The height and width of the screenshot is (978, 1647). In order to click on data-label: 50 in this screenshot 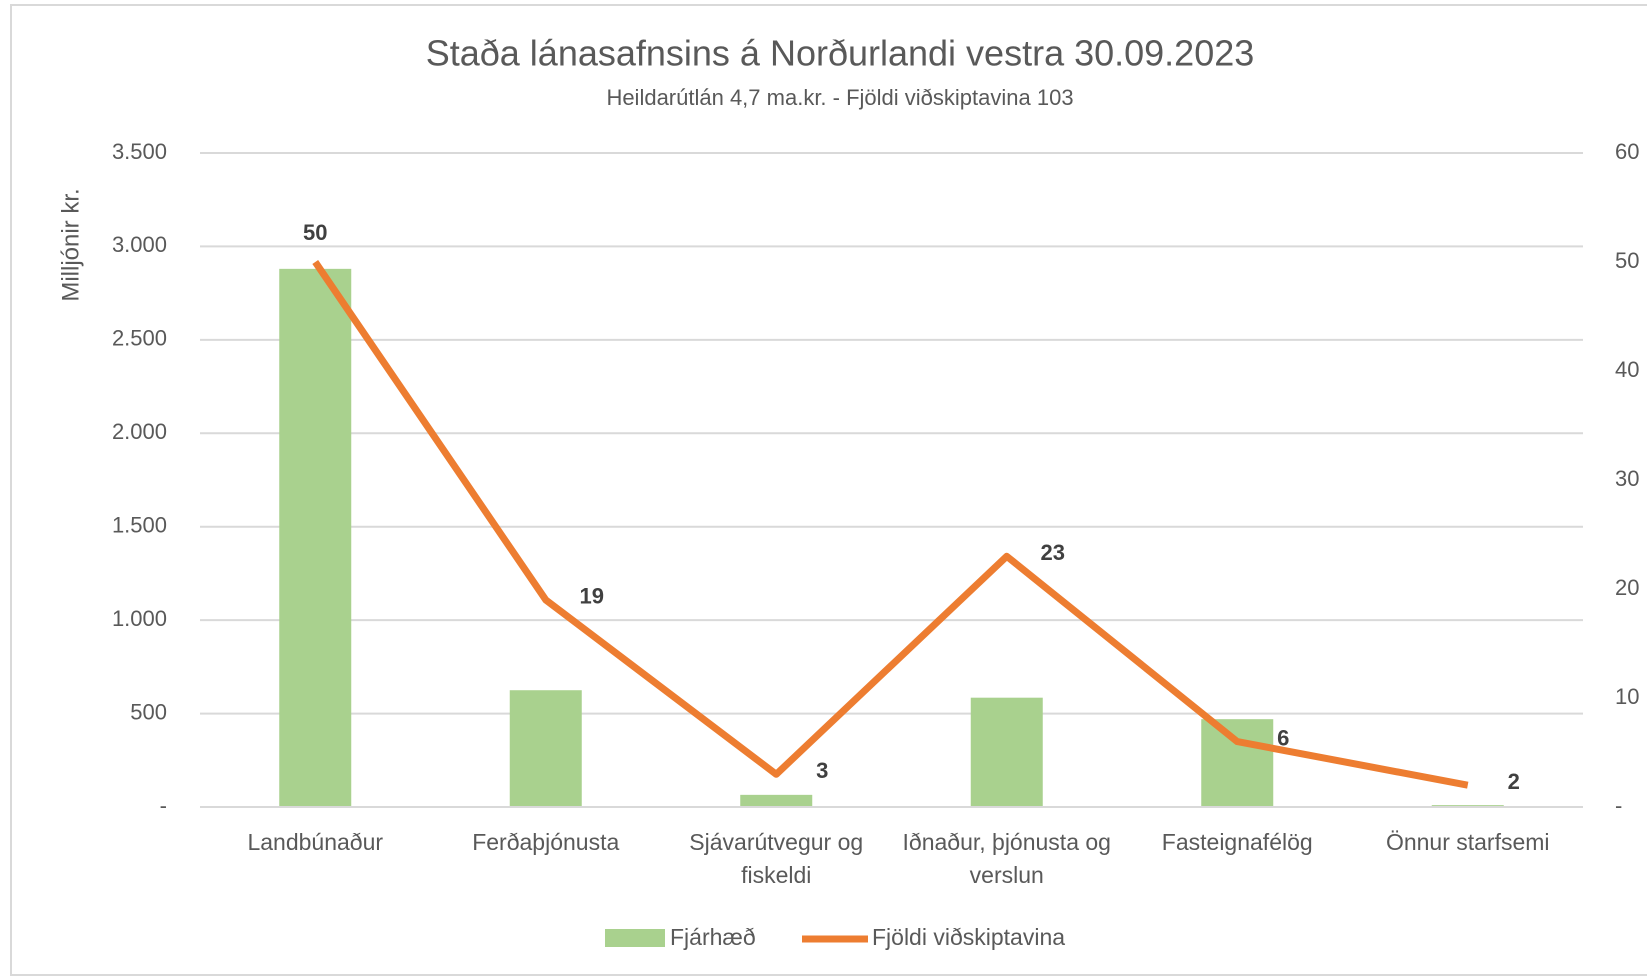, I will do `click(315, 232)`.